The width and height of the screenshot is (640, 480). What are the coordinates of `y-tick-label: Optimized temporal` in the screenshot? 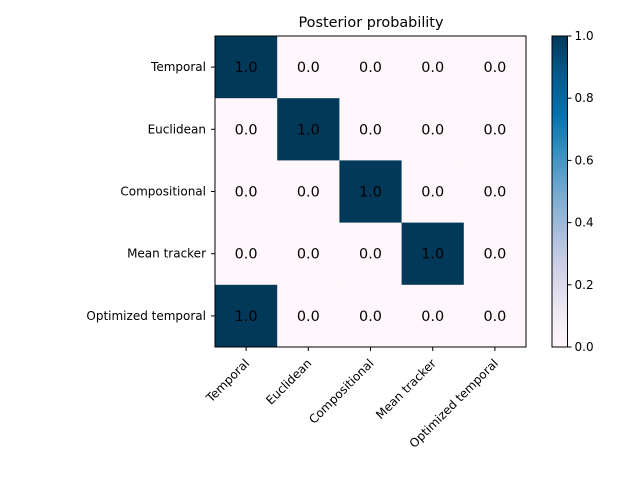 It's located at (146, 316).